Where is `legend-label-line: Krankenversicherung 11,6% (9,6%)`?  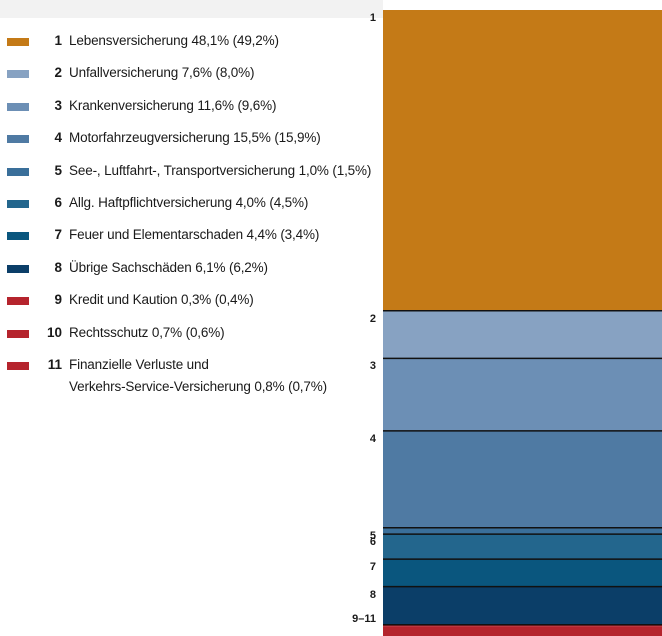
legend-label-line: Krankenversicherung 11,6% (9,6%) is located at coordinates (173, 105).